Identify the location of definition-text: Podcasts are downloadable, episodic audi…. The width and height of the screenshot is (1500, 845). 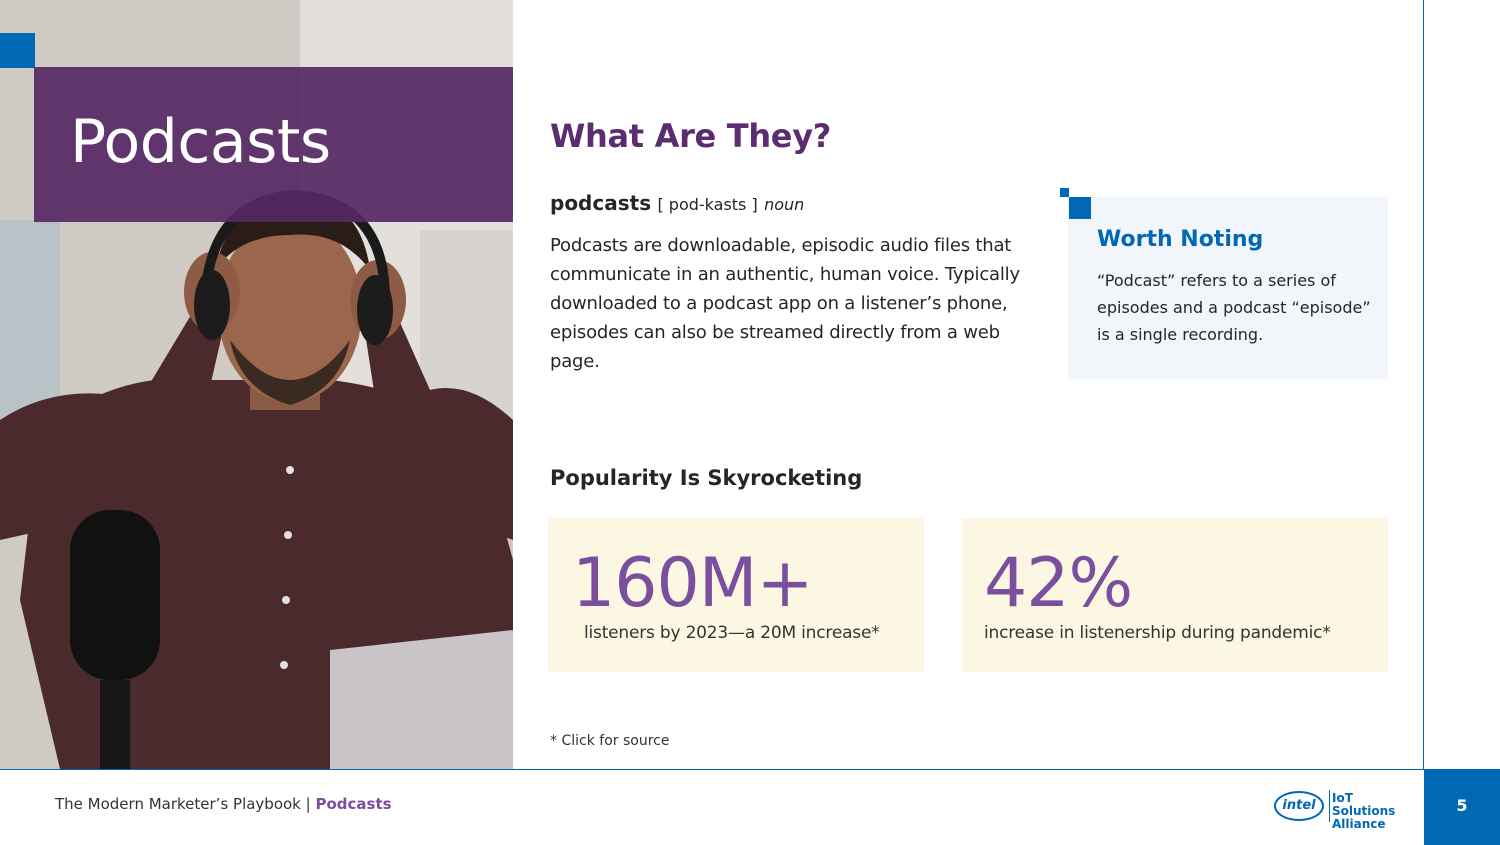
(785, 303).